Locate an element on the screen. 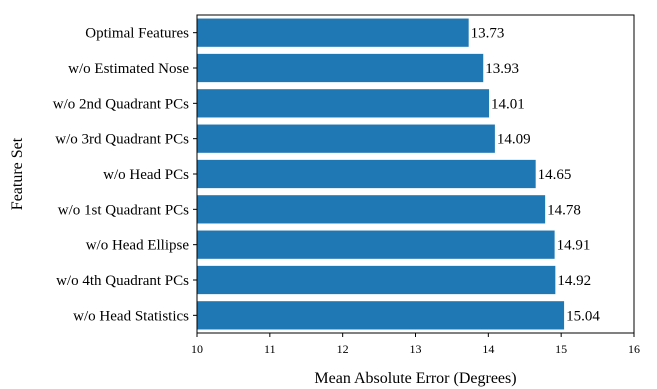 Image resolution: width=657 pixels, height=389 pixels. y-ticks-group is located at coordinates (195, 174).